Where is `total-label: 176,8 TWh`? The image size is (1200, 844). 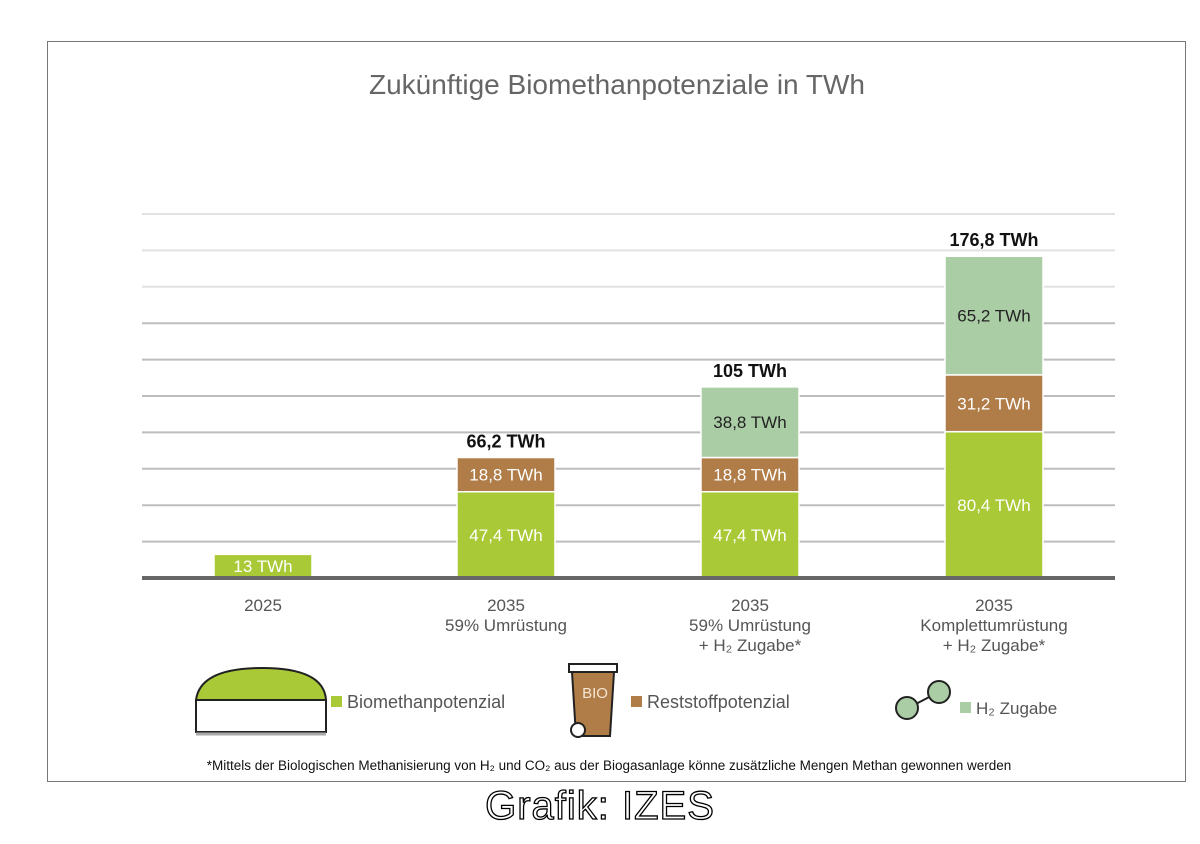
total-label: 176,8 TWh is located at coordinates (993, 240).